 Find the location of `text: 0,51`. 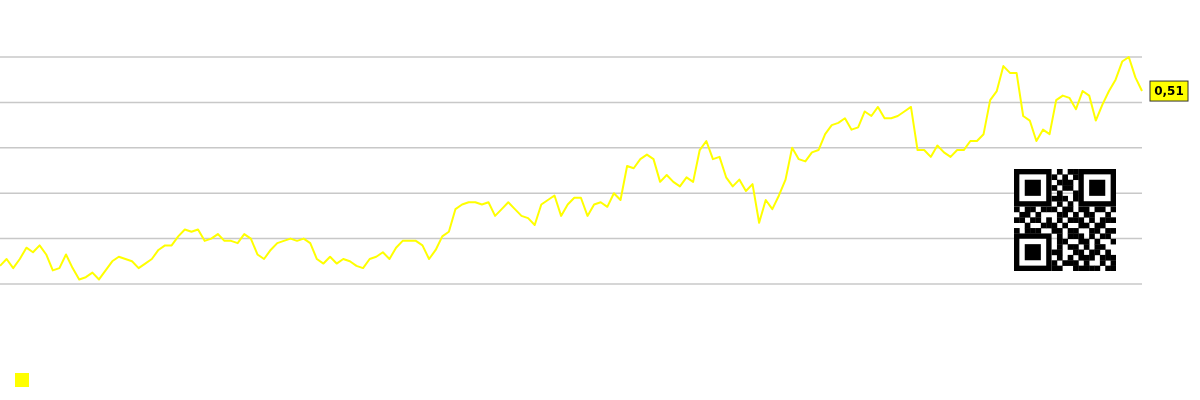

text: 0,51 is located at coordinates (1169, 91).